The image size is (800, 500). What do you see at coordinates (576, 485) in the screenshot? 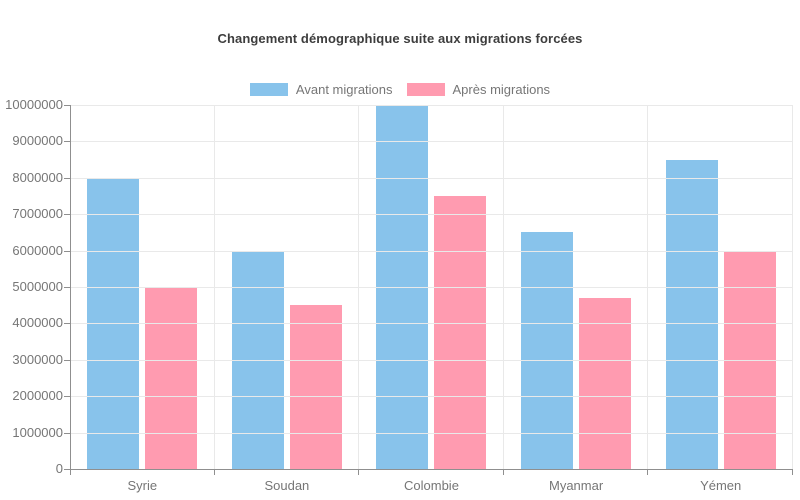
I see `x-axis-label-myanmar: Myanmar` at bounding box center [576, 485].